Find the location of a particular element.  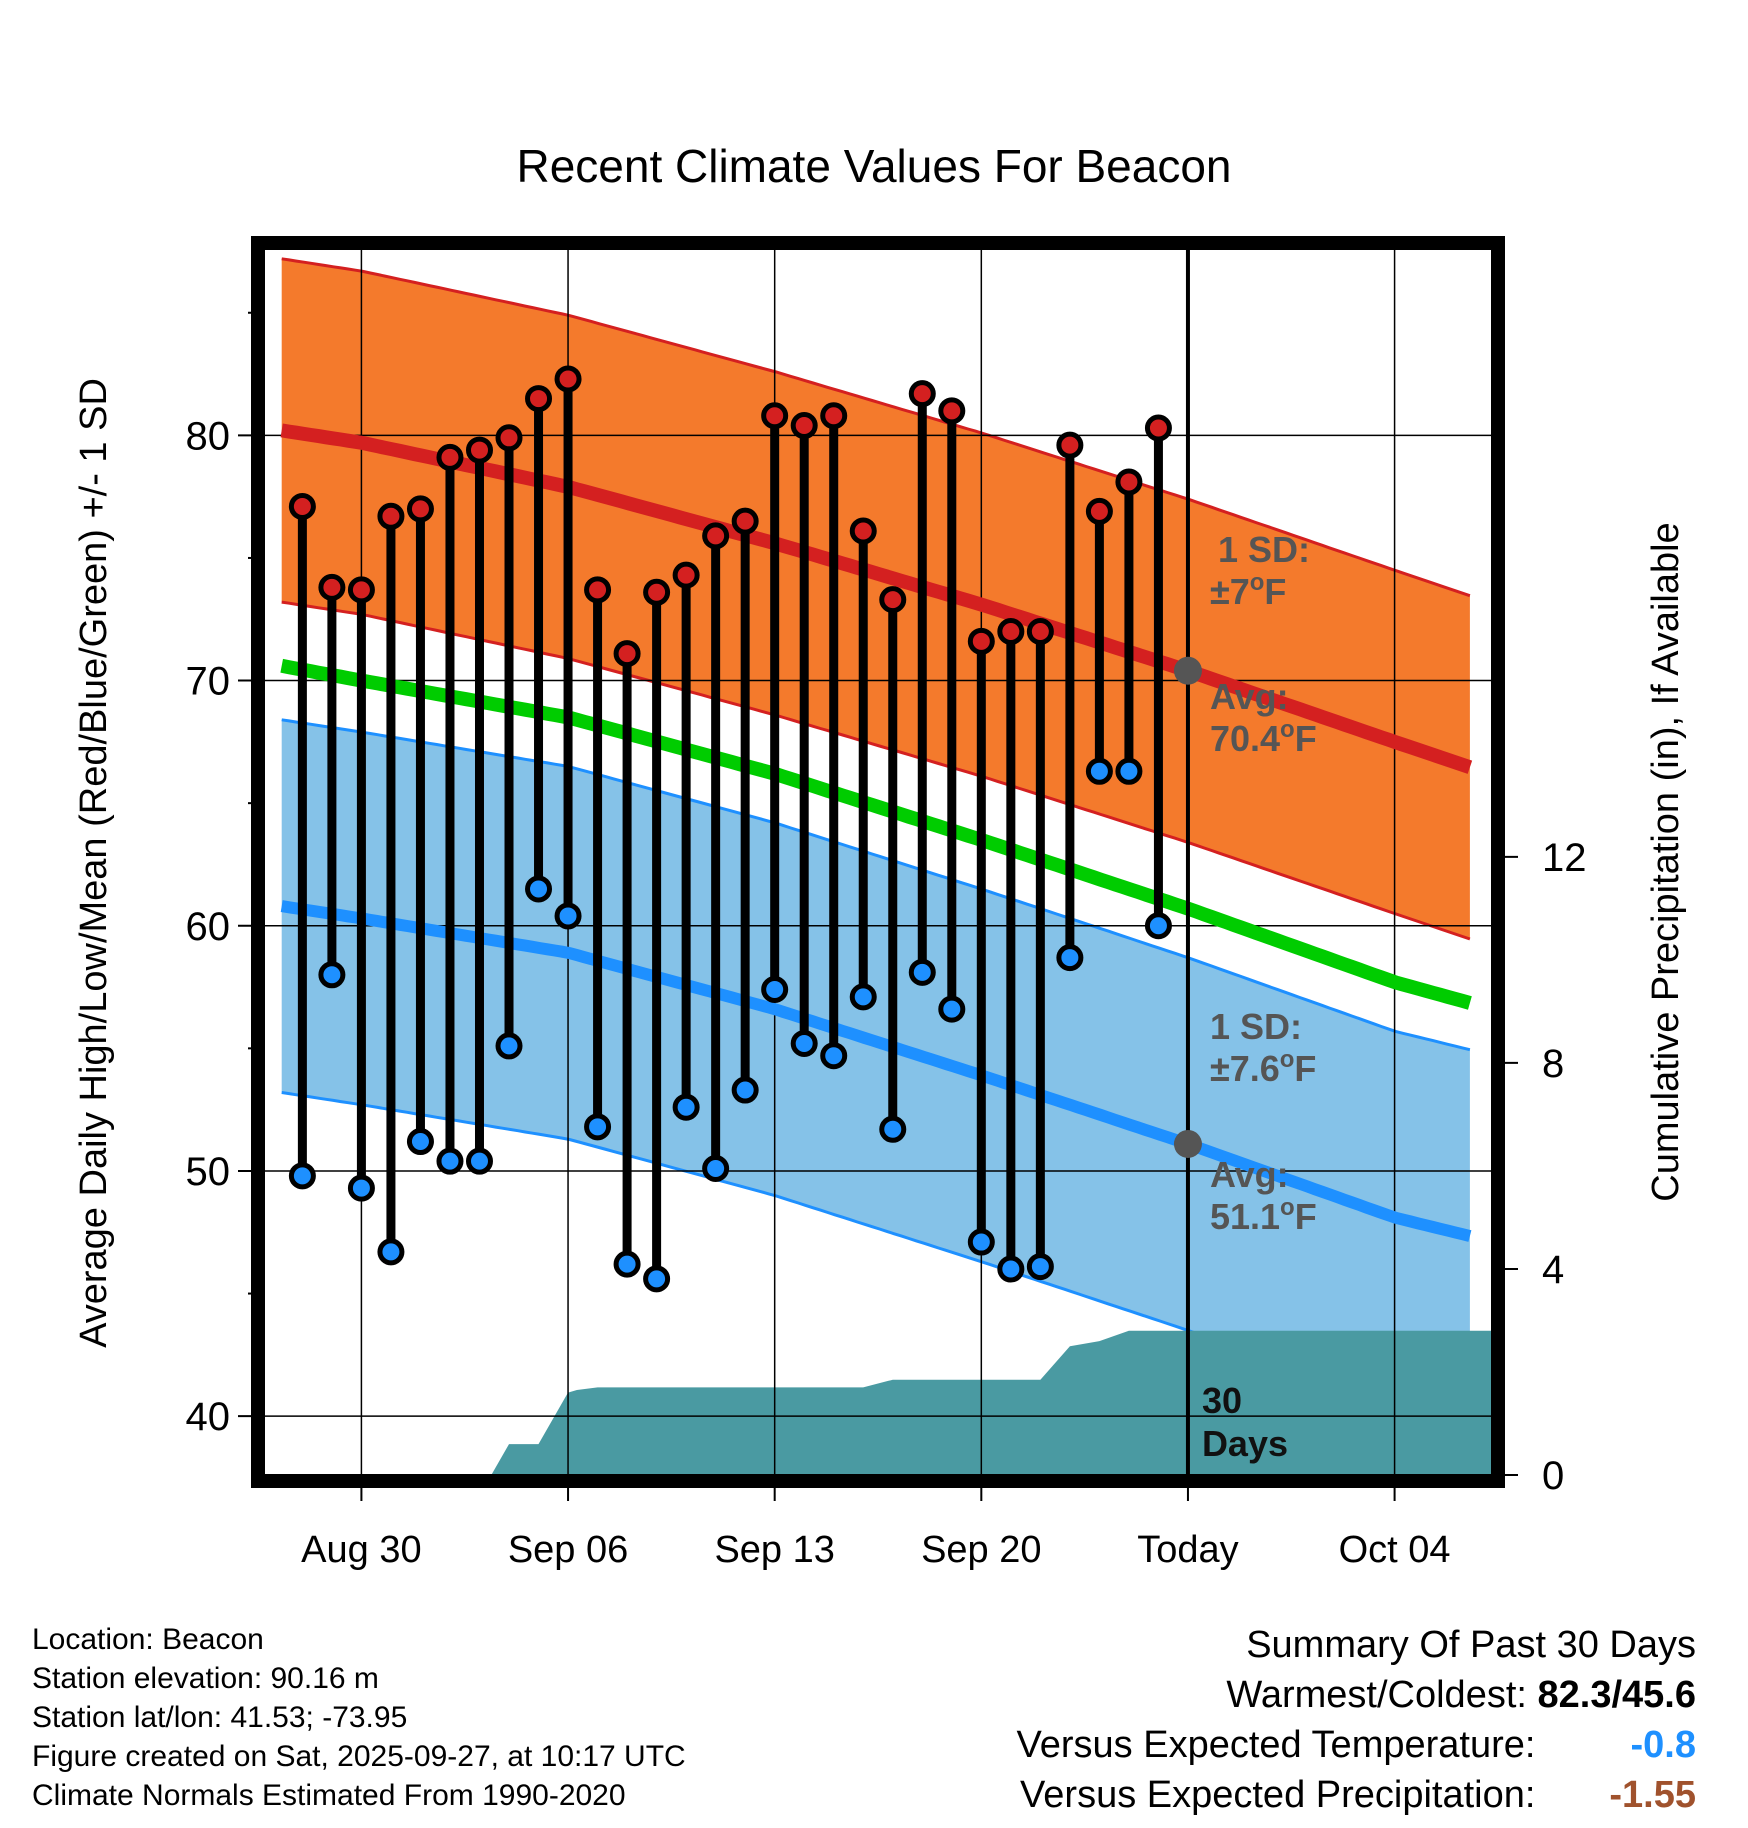

summary-temp-row: Versus Expected Temperature: -0.8 is located at coordinates (1356, 1745).